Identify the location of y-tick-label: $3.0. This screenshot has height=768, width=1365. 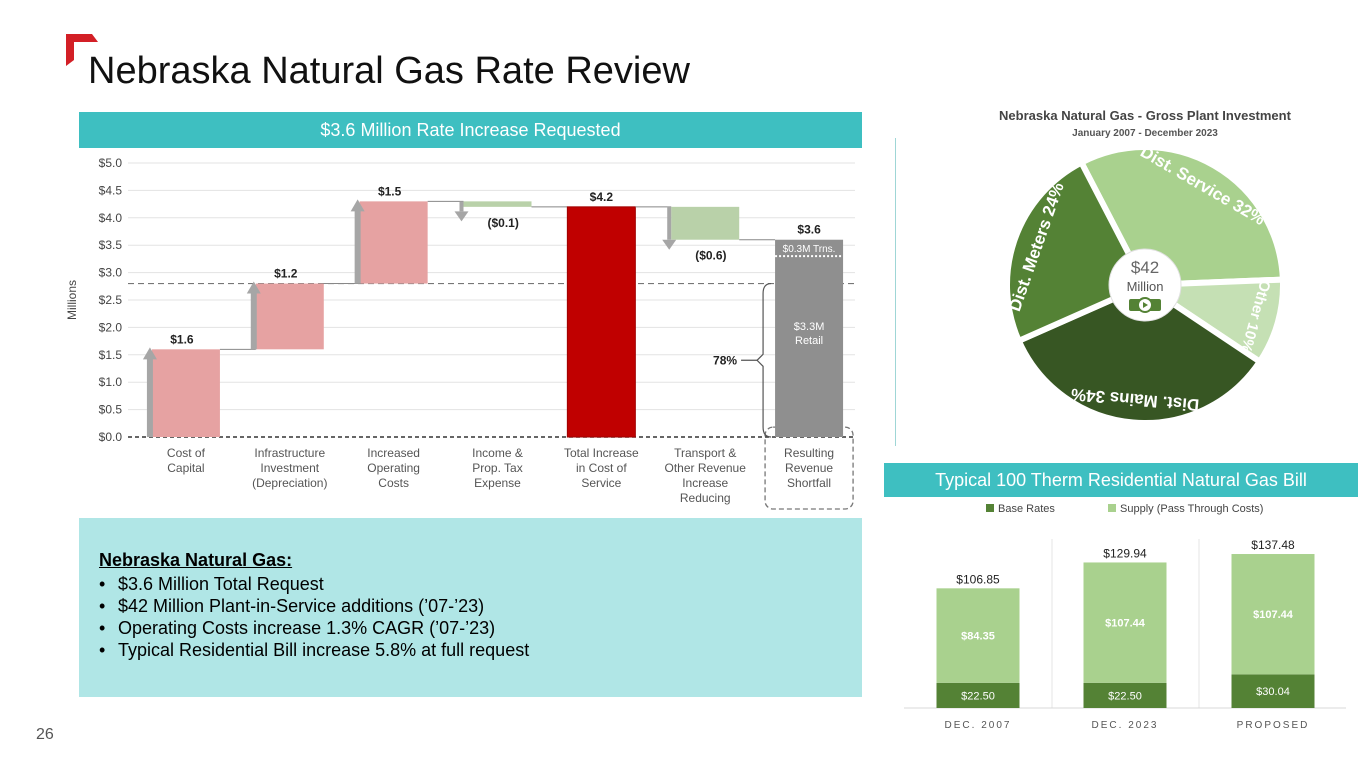
(111, 273).